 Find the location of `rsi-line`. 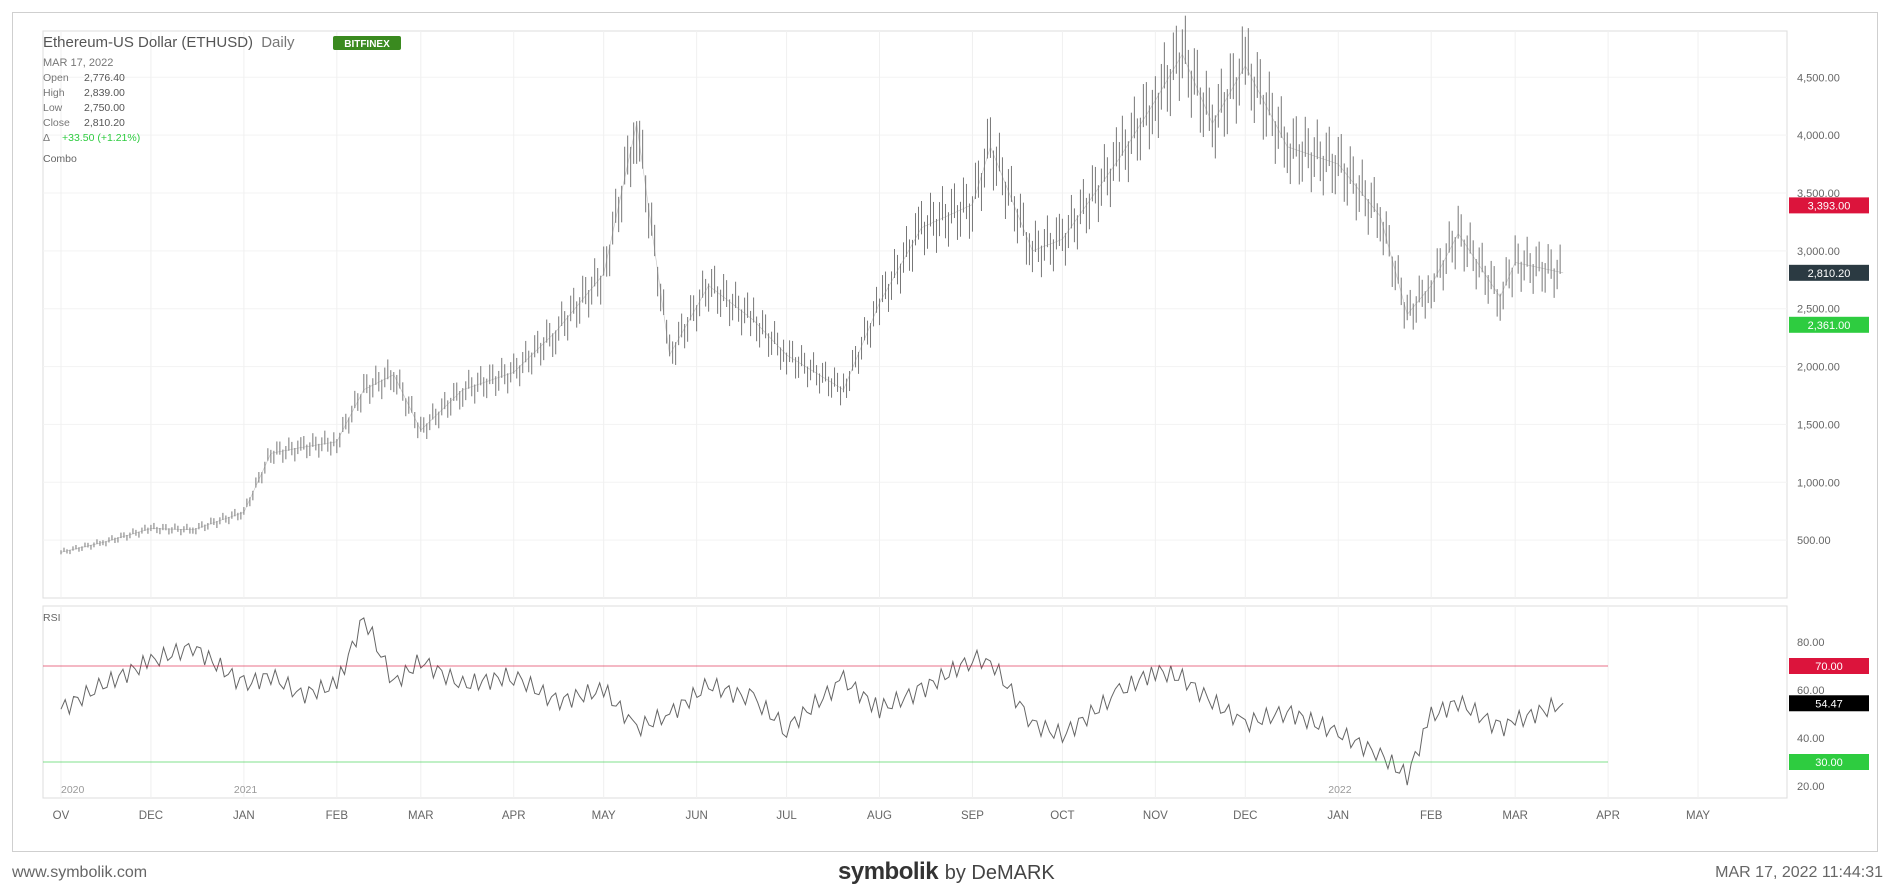

rsi-line is located at coordinates (812, 701).